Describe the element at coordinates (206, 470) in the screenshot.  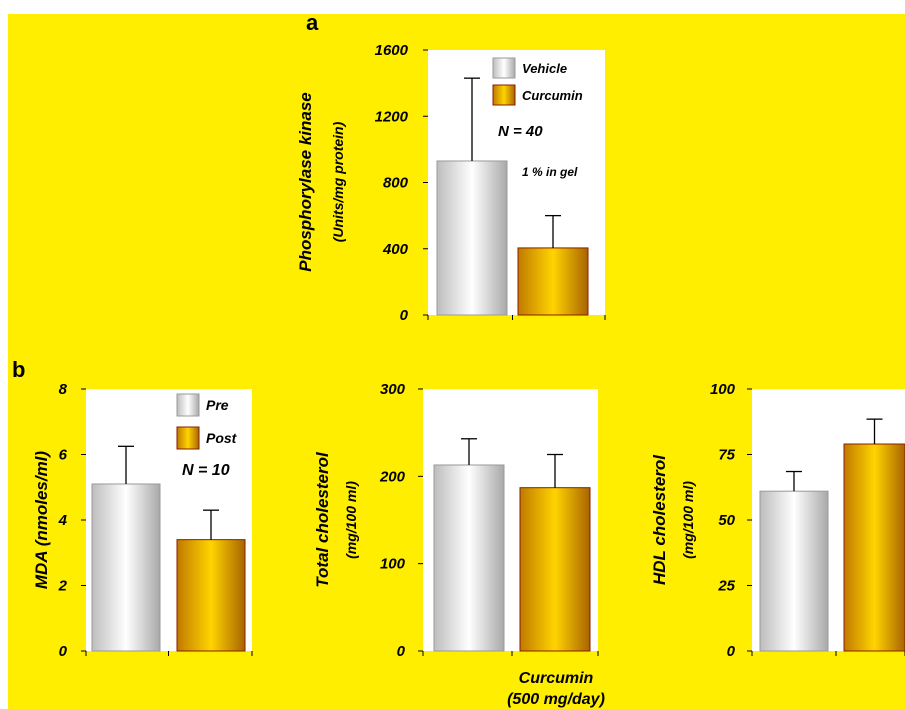
I see `b1-annotation: N = 10` at that location.